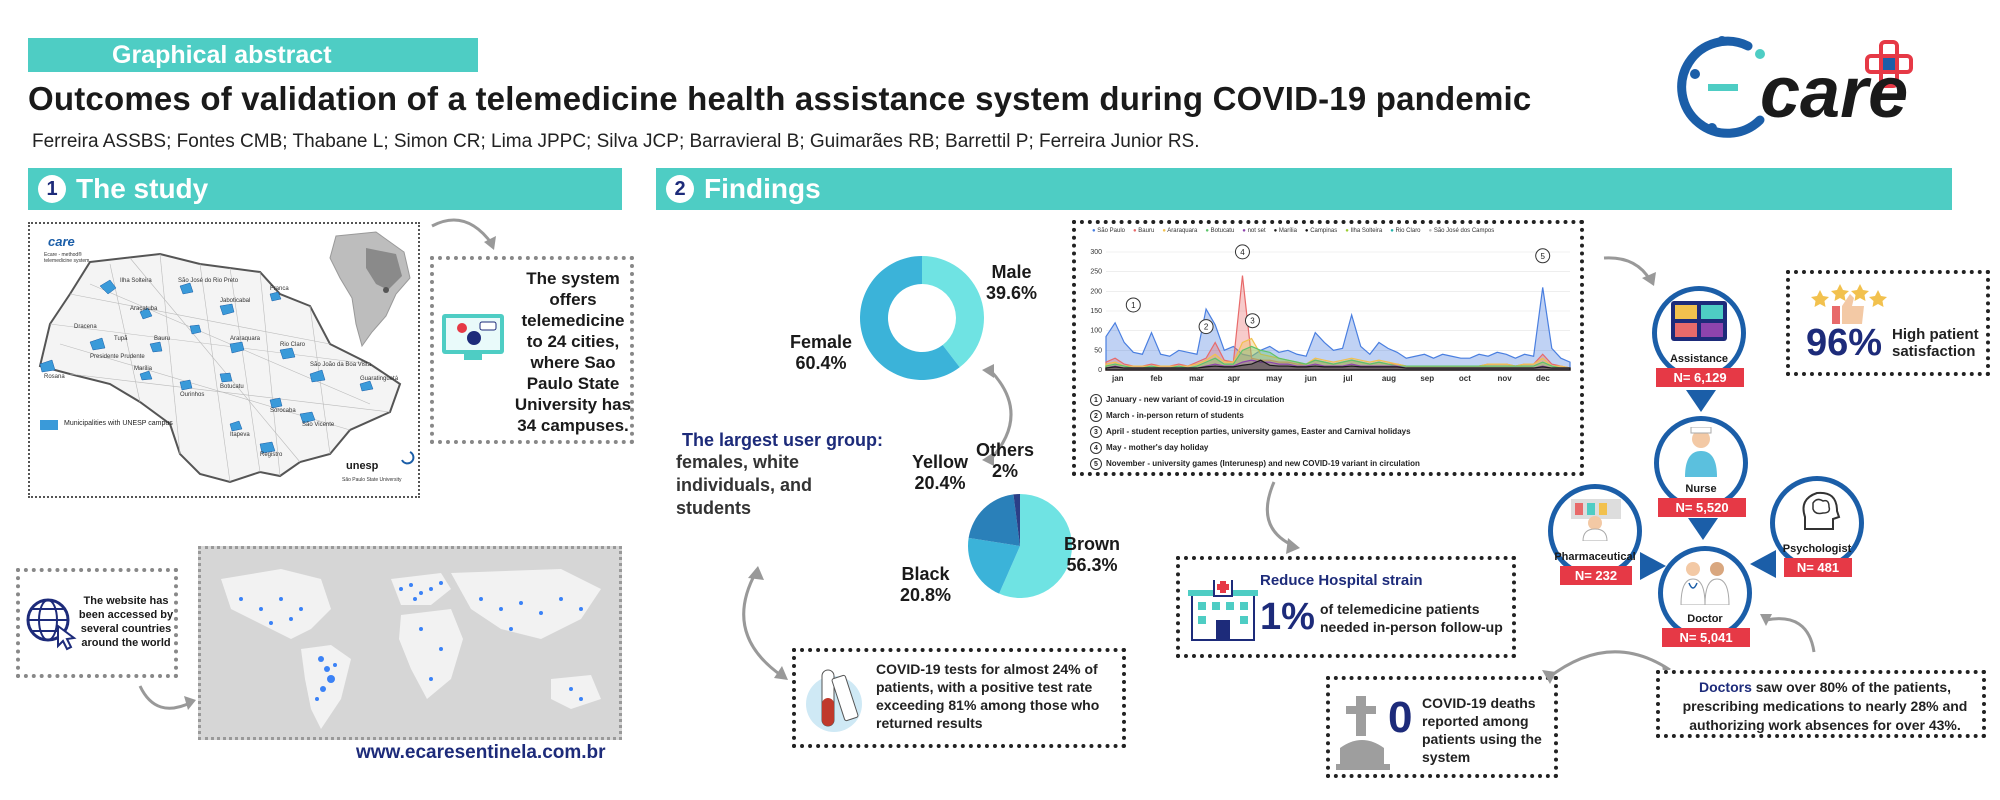 This screenshot has width=2000, height=800. What do you see at coordinates (783, 440) in the screenshot?
I see `largest-group-title: The largest user group:` at bounding box center [783, 440].